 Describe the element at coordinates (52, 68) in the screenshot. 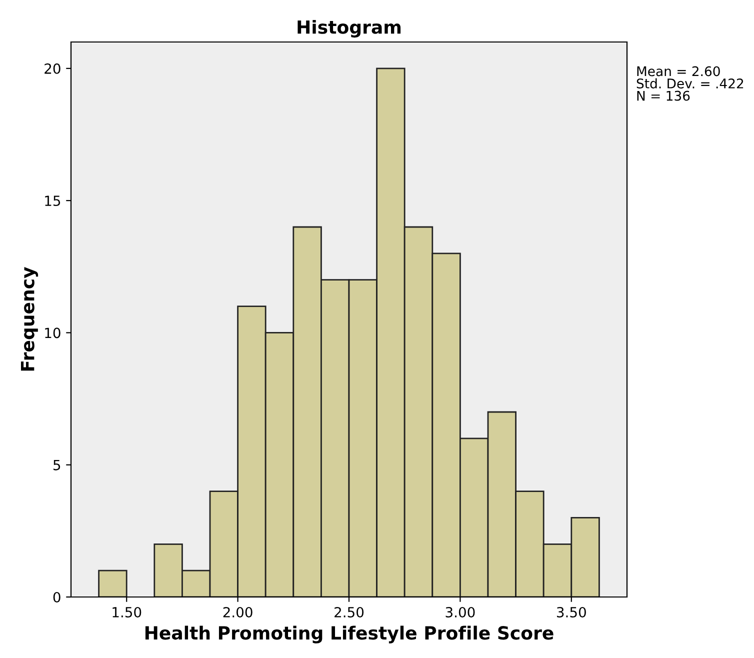

I see `y-tick-label: 20` at that location.